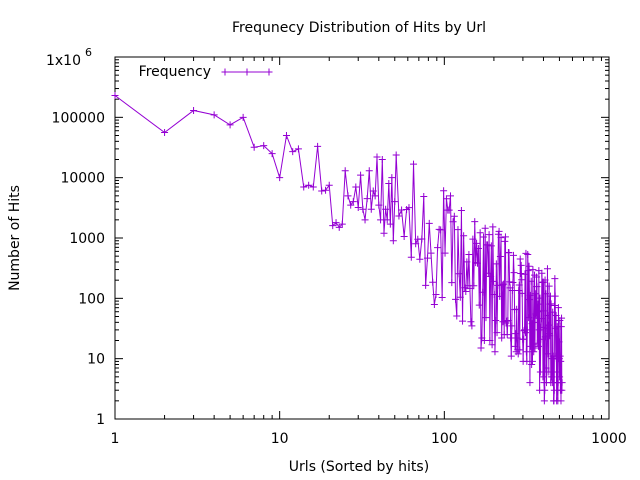  What do you see at coordinates (444, 439) in the screenshot?
I see `x-tick-label: 100` at bounding box center [444, 439].